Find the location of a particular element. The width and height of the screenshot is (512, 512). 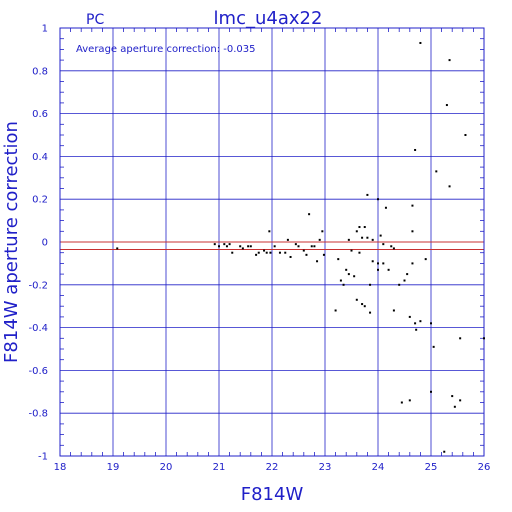

x-tick-label: 19 is located at coordinates (113, 467).